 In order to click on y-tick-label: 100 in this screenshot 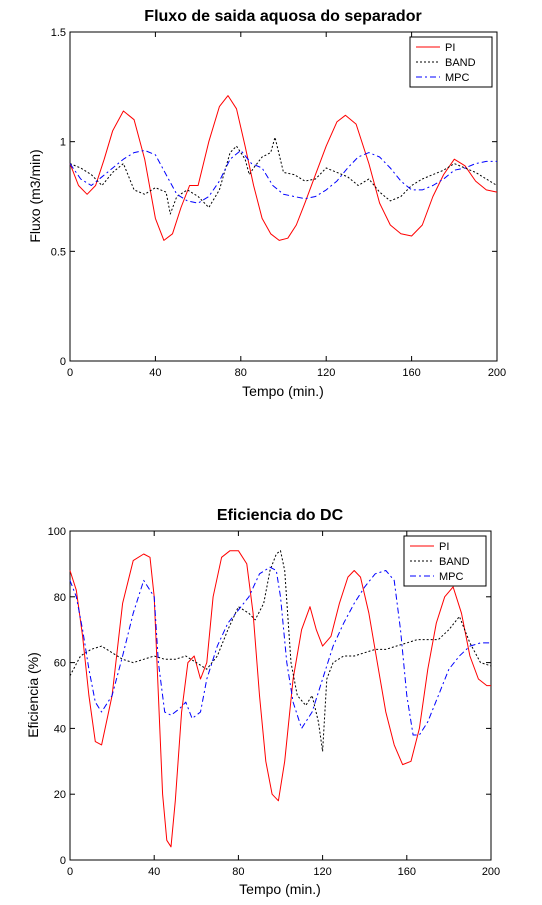, I will do `click(57, 532)`.